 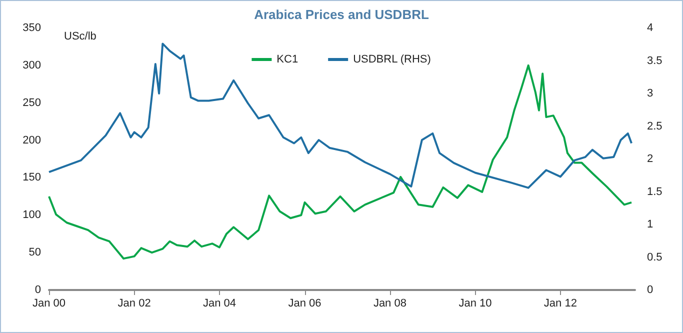 What do you see at coordinates (654, 257) in the screenshot?
I see `y2-tick-label: 0.5` at bounding box center [654, 257].